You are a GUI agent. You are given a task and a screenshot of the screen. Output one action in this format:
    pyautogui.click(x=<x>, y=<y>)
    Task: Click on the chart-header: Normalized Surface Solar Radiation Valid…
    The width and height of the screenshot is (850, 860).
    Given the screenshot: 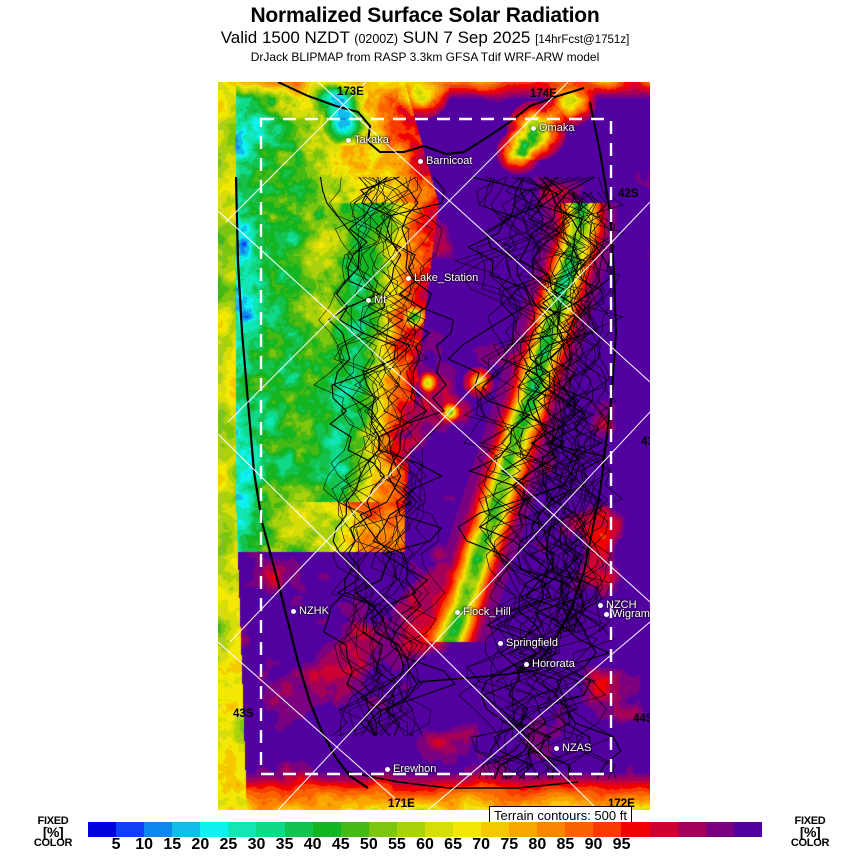 What is the action you would take?
    pyautogui.click(x=425, y=32)
    